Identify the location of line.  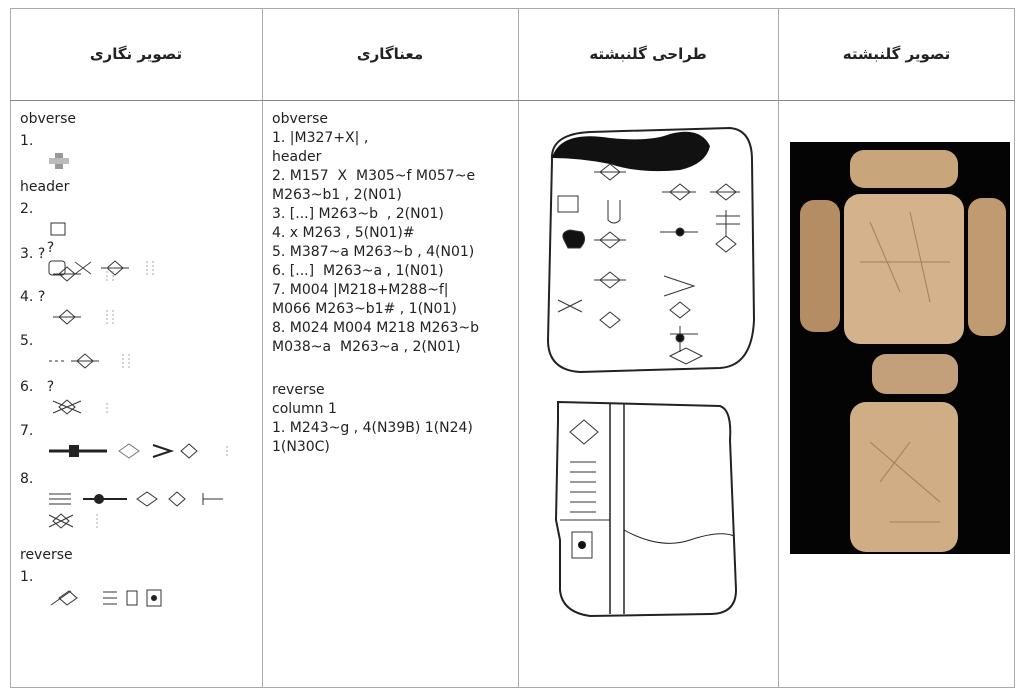
(73, 511).